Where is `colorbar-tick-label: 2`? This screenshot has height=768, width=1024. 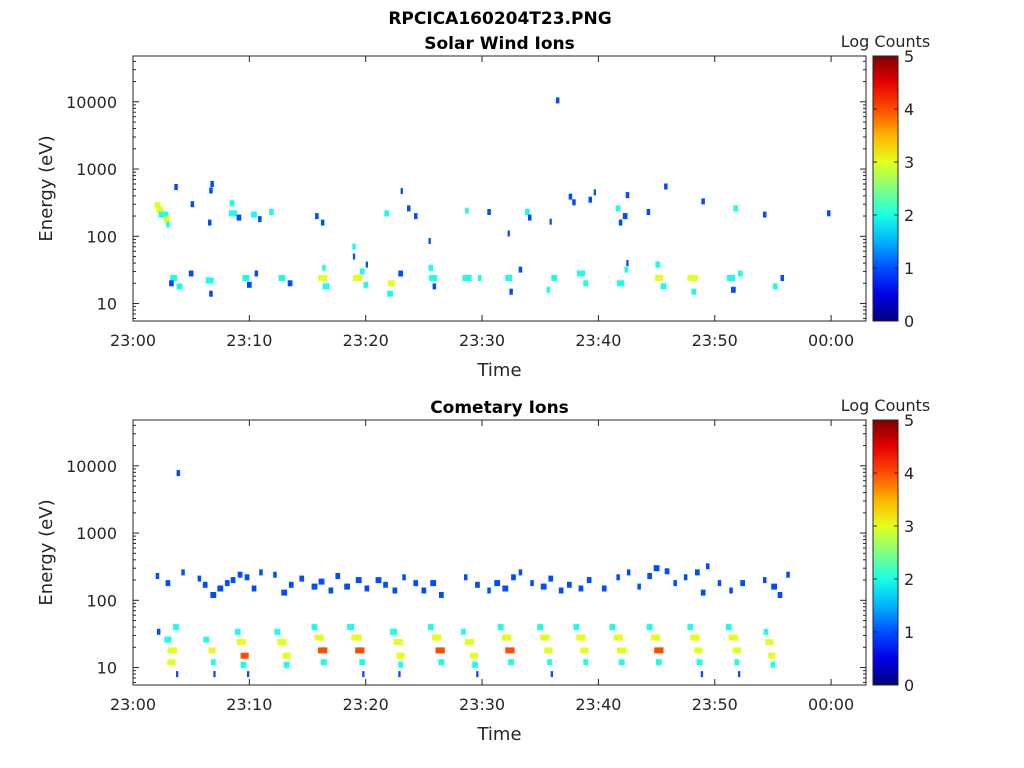
colorbar-tick-label: 2 is located at coordinates (909, 579).